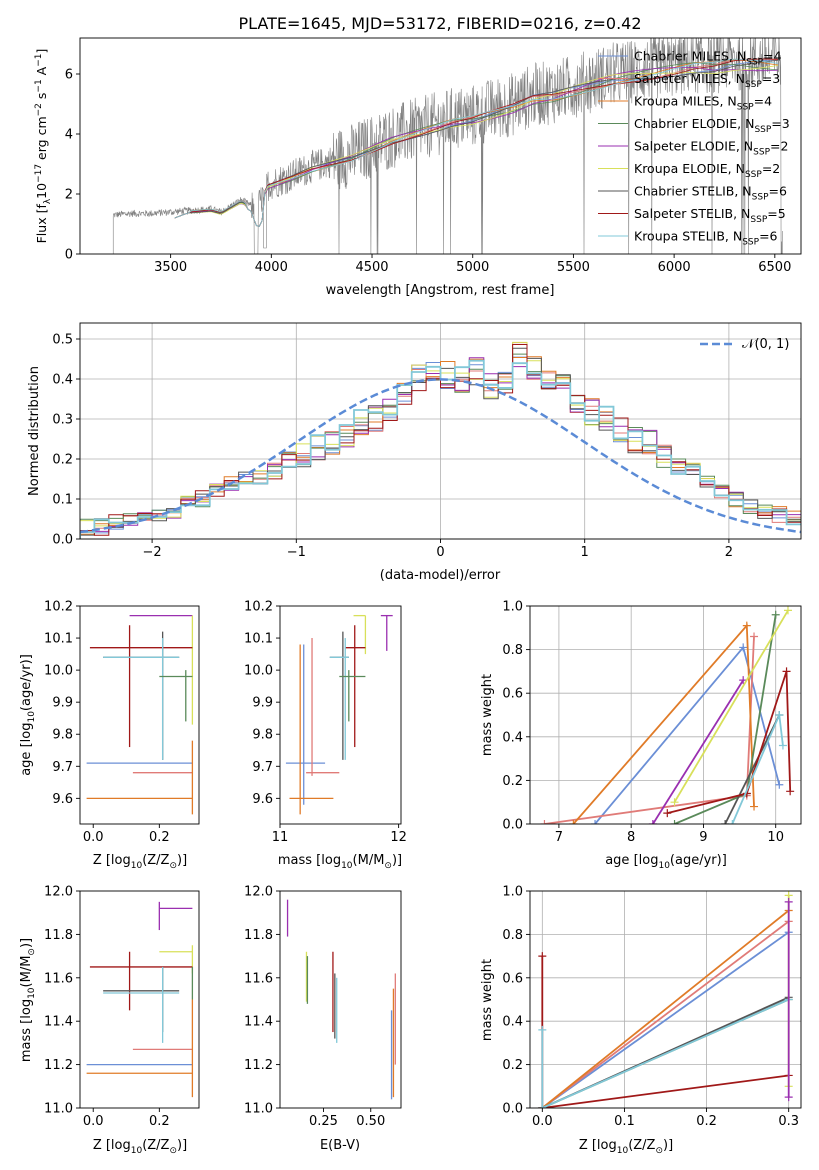 This screenshot has width=819, height=1170. Describe the element at coordinates (440, 449) in the screenshot. I see `residual-histogram-step` at that location.